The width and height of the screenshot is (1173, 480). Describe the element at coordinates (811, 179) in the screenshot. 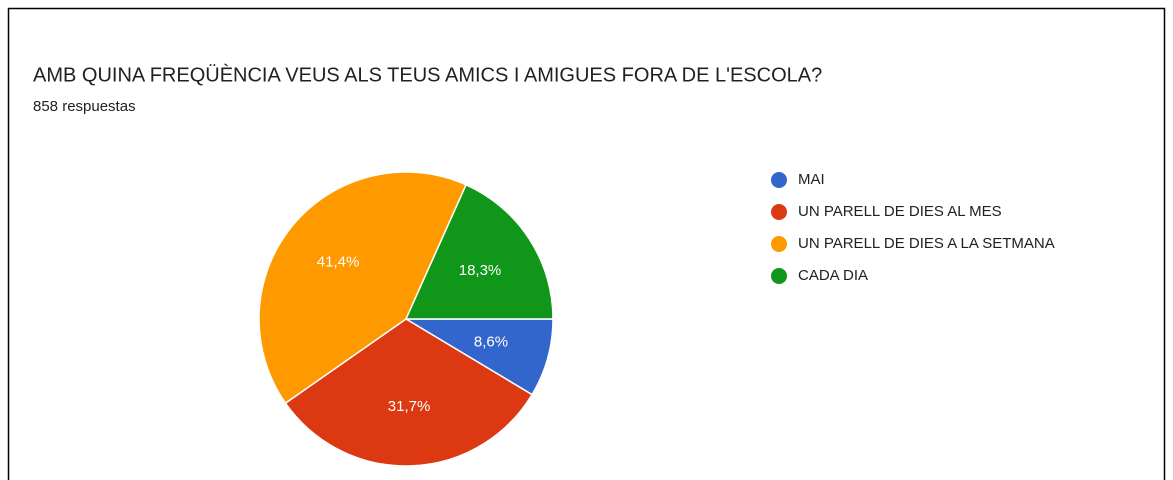

I see `legend-label: MAI` at that location.